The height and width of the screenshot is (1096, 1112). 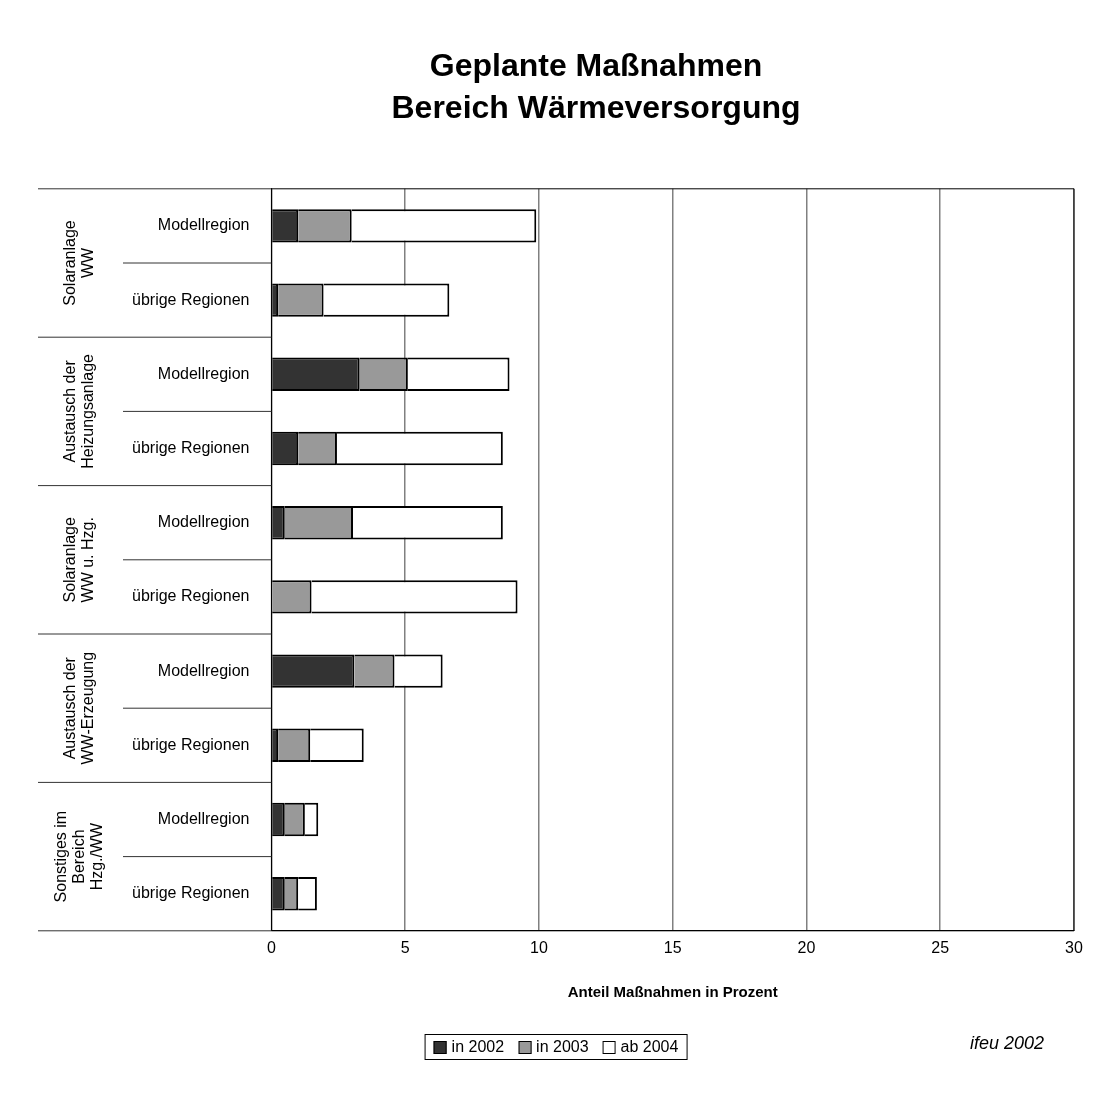 I want to click on x-axis-title: Anteil Maßnahmen in Prozent, so click(x=672, y=992).